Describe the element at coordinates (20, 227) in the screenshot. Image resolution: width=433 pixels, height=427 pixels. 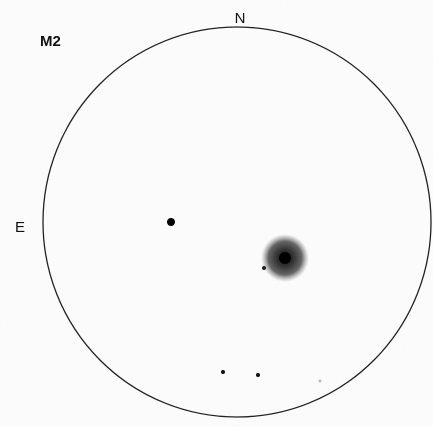
I see `east-label: E` at that location.